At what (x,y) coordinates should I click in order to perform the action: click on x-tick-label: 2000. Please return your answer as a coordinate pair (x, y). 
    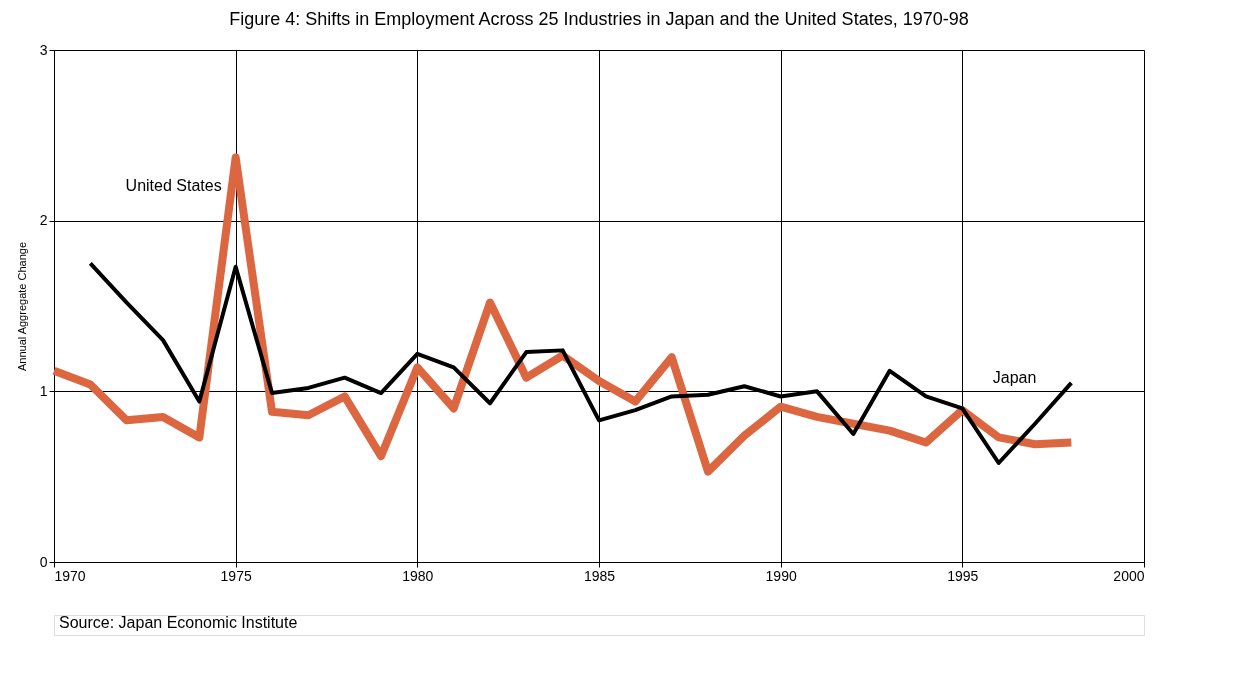
    Looking at the image, I should click on (1129, 575).